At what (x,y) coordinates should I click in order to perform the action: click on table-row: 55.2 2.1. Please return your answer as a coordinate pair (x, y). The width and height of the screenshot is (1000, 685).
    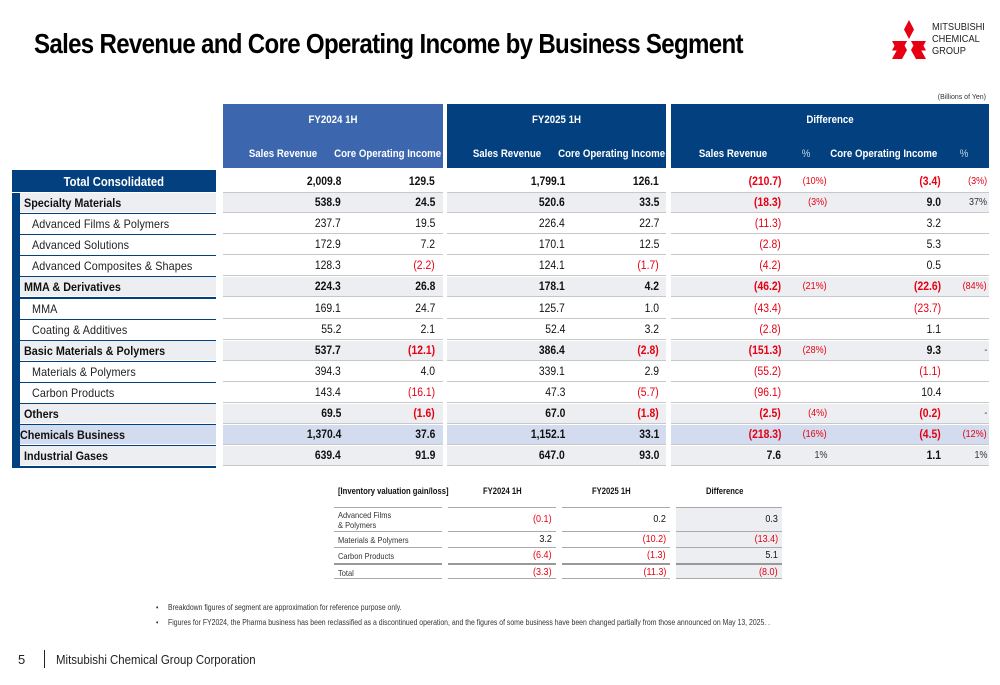
    Looking at the image, I should click on (333, 330).